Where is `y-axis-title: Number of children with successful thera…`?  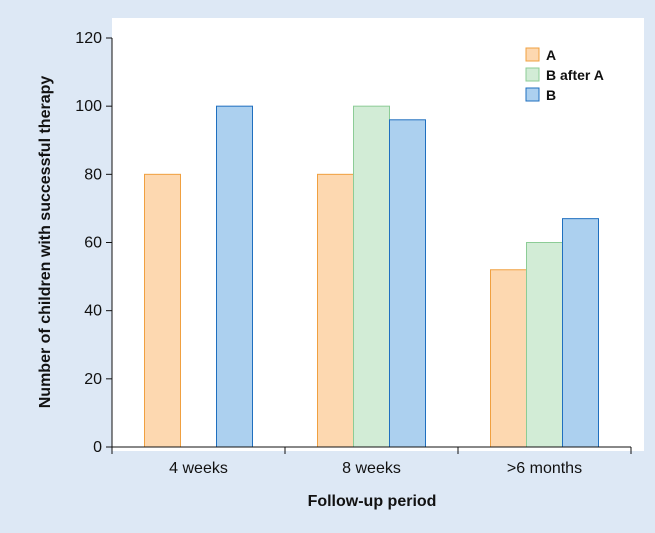 y-axis-title: Number of children with successful thera… is located at coordinates (45, 242).